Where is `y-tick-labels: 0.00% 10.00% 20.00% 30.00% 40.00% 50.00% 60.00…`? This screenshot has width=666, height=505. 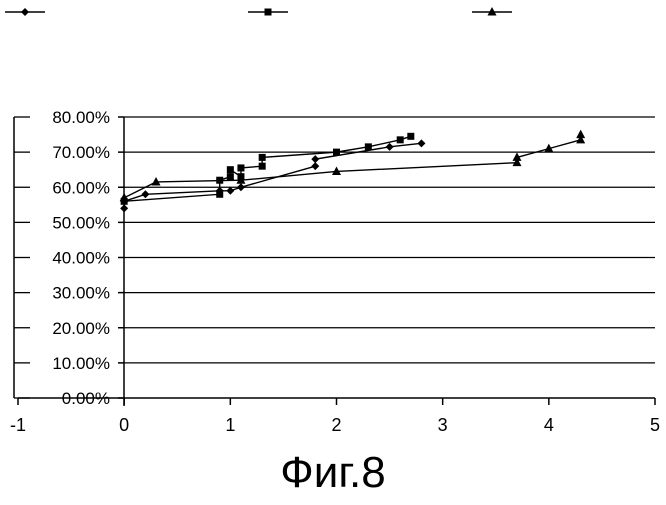
y-tick-labels: 0.00% 10.00% 20.00% 30.00% 40.00% 50.00% 60.00… is located at coordinates (81, 258).